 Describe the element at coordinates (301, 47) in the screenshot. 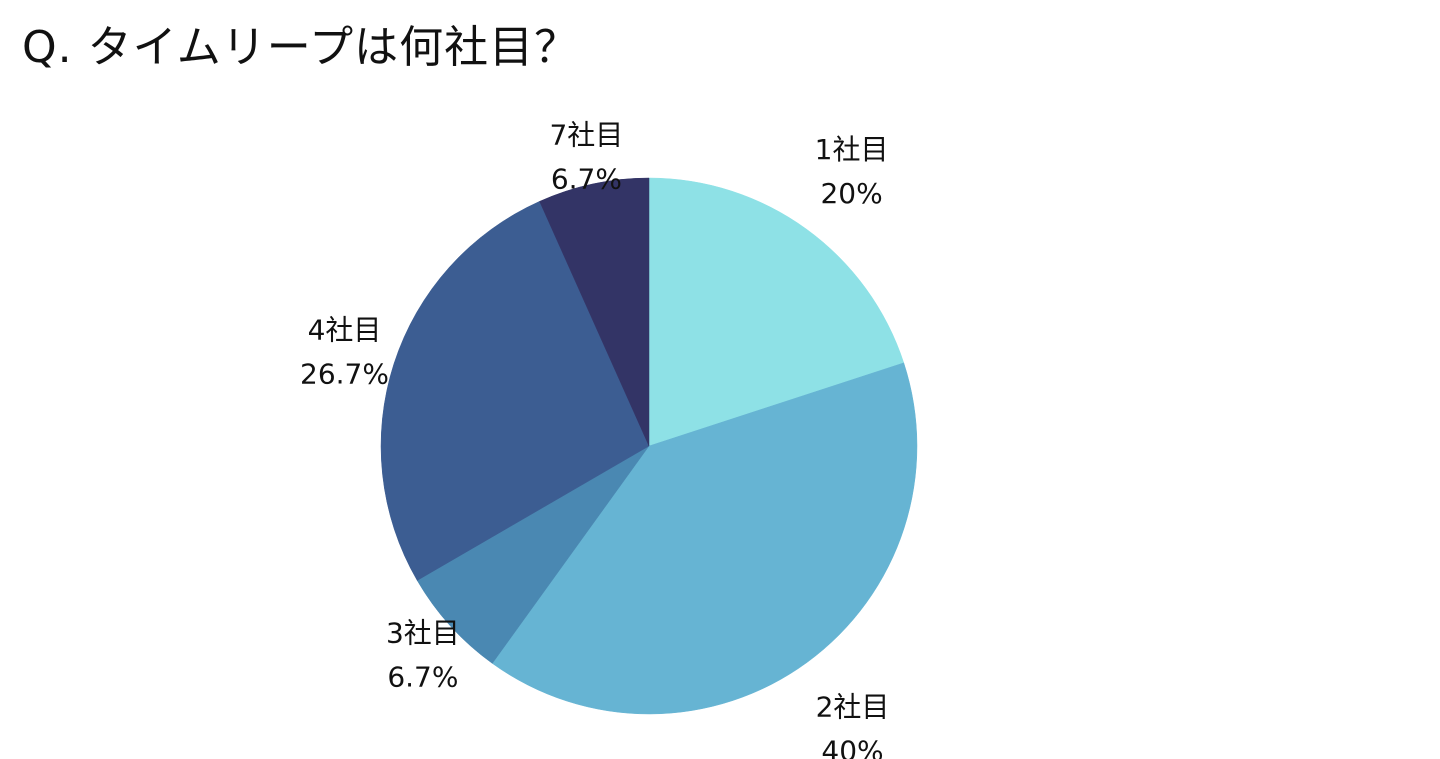

I see `chart-title: Q. タイムリープは何社目？` at that location.